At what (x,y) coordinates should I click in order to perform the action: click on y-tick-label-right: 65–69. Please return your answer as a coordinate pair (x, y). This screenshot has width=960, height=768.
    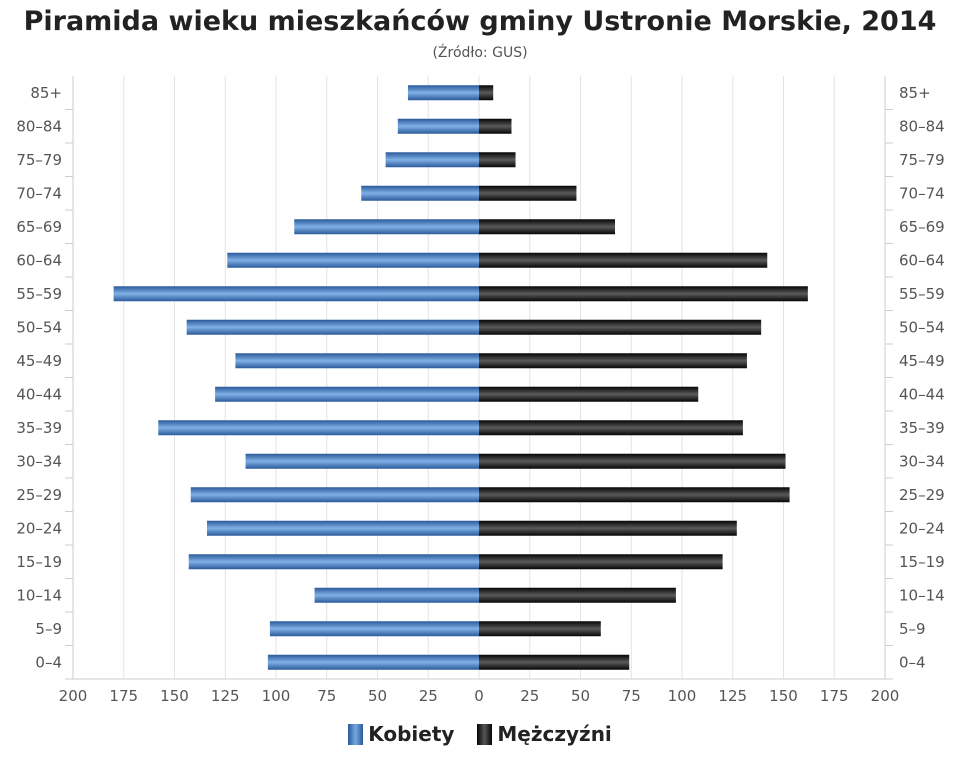
    Looking at the image, I should click on (922, 227).